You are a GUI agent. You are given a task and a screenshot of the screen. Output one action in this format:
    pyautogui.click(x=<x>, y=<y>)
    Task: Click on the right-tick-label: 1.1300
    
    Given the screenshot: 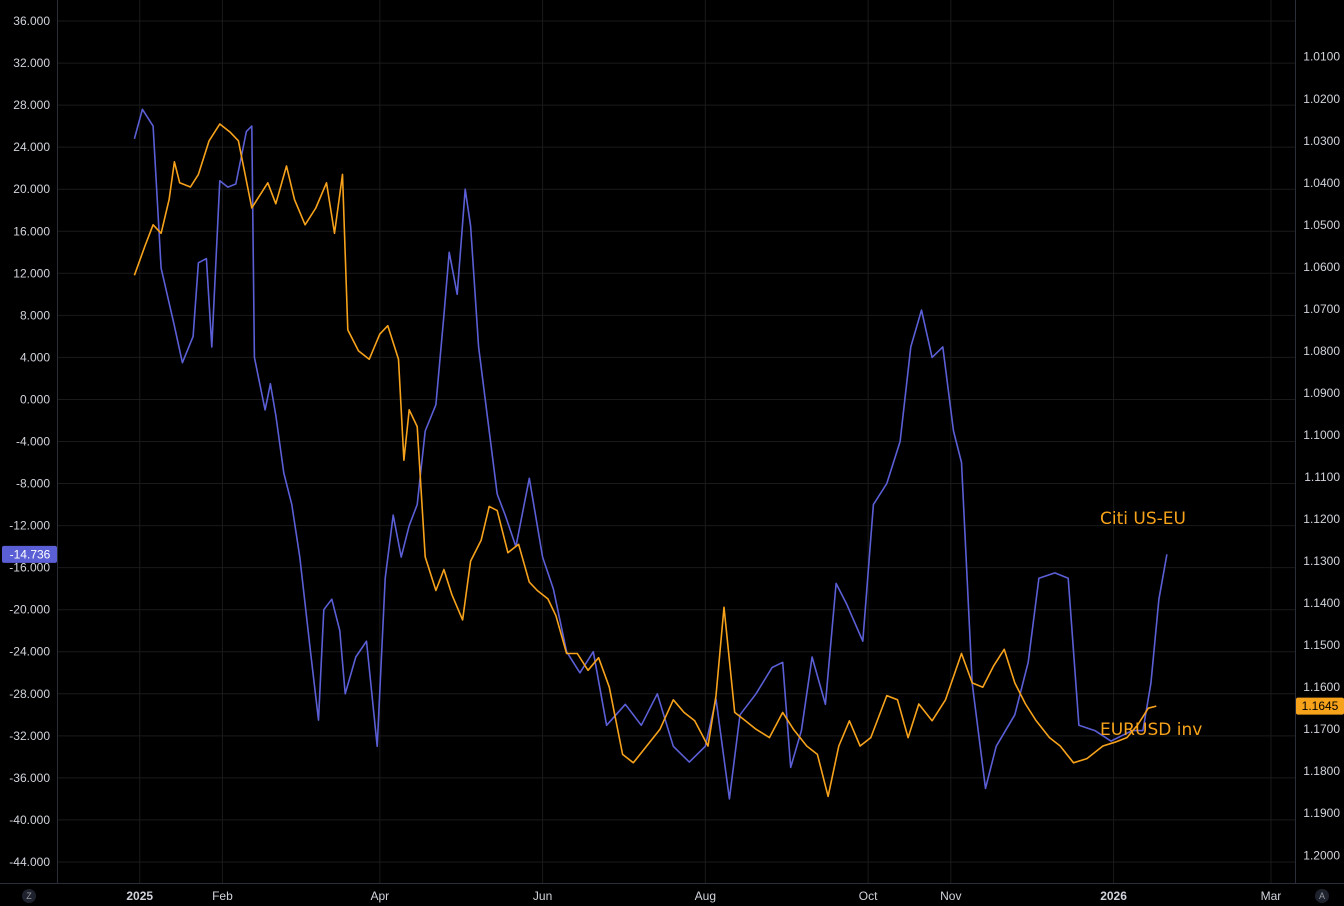 What is the action you would take?
    pyautogui.click(x=1321, y=561)
    